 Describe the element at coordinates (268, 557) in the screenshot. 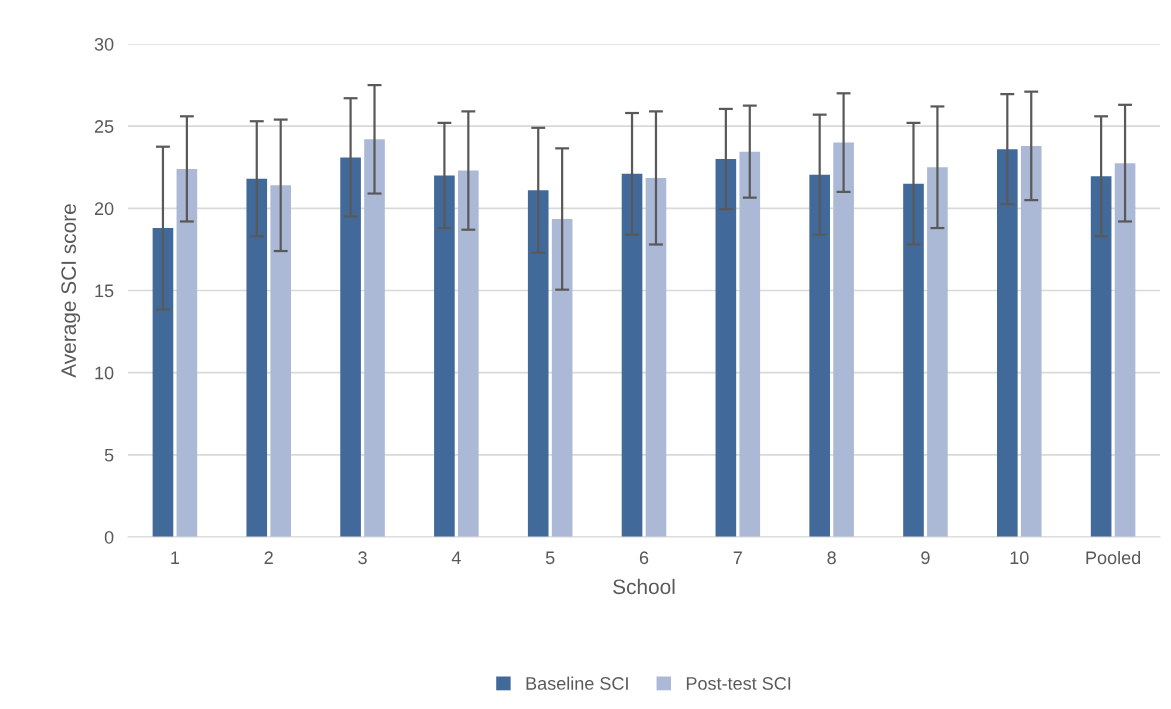

I see `x-tick-label: 2` at that location.